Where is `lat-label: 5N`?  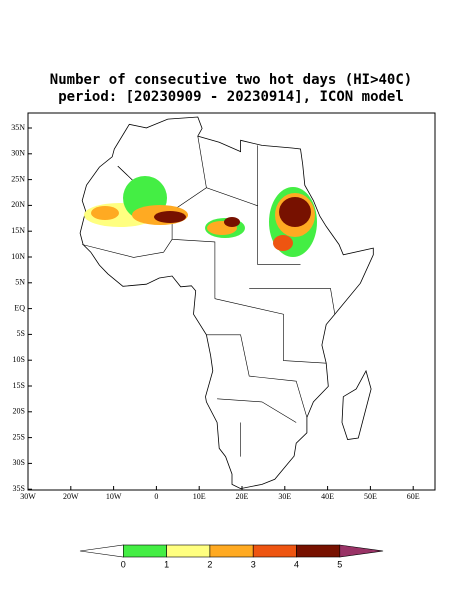 lat-label: 5N is located at coordinates (20, 282).